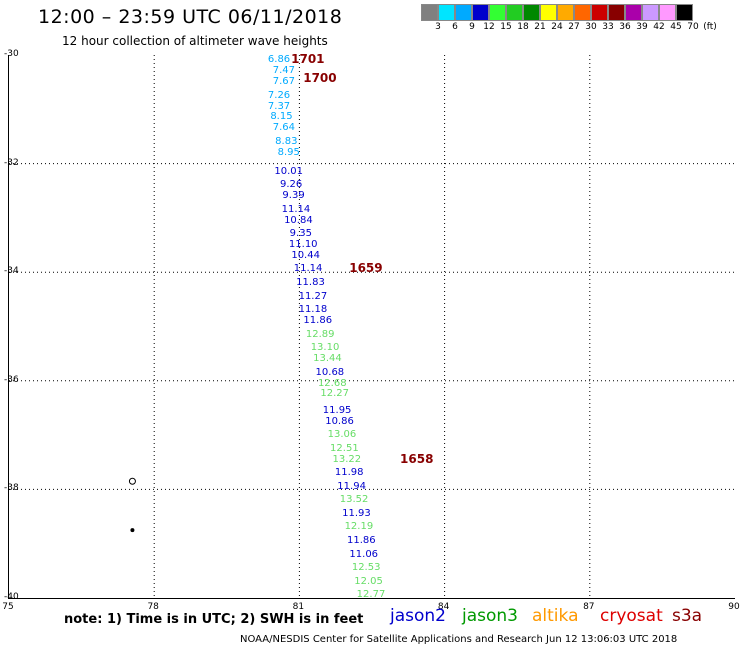  What do you see at coordinates (11, 597) in the screenshot?
I see `latitude-label: -40` at bounding box center [11, 597].